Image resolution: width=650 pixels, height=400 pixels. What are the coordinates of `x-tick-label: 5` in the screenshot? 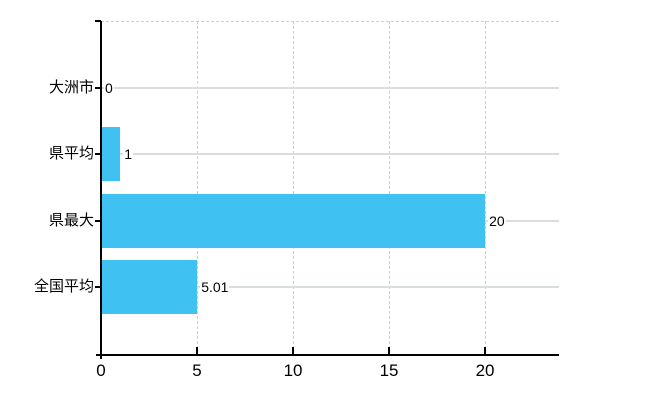 It's located at (197, 370).